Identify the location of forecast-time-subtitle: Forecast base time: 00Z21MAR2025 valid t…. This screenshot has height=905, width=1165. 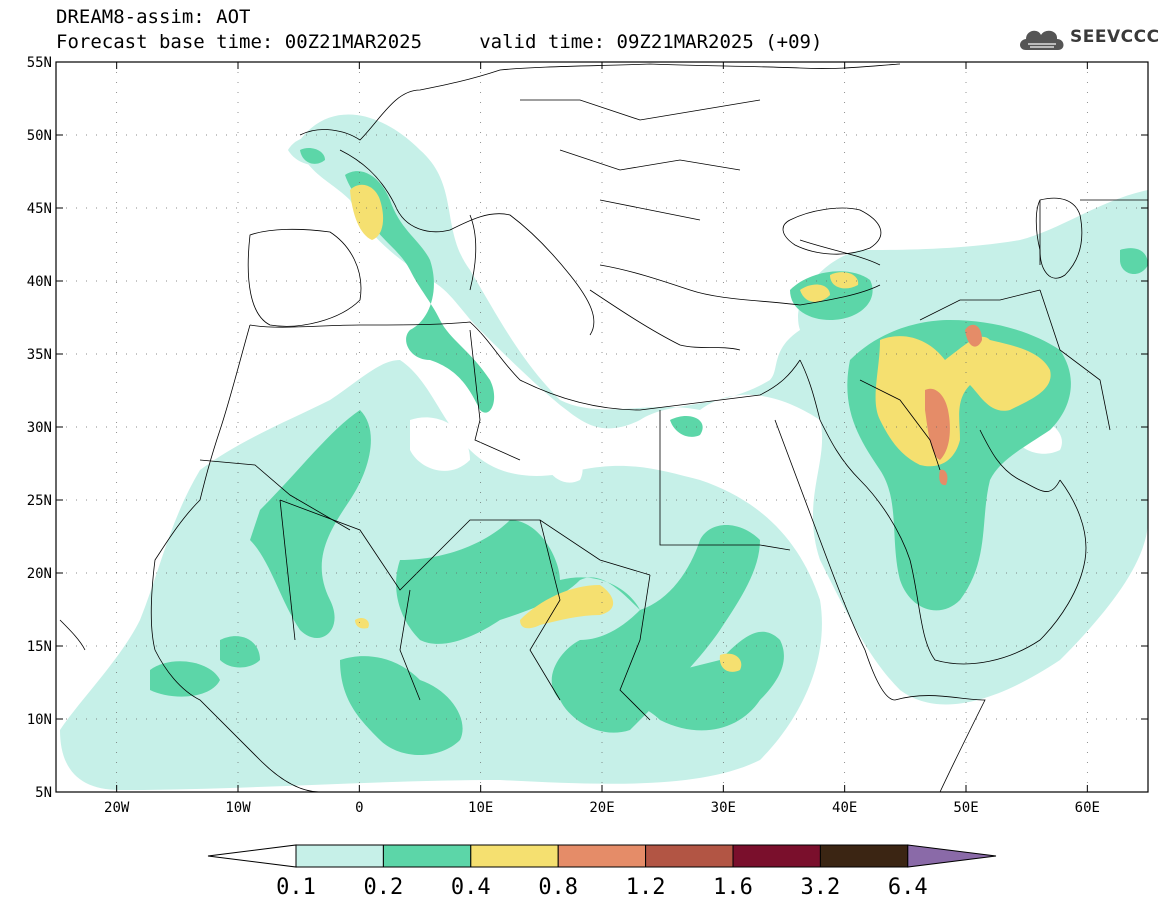
(439, 42).